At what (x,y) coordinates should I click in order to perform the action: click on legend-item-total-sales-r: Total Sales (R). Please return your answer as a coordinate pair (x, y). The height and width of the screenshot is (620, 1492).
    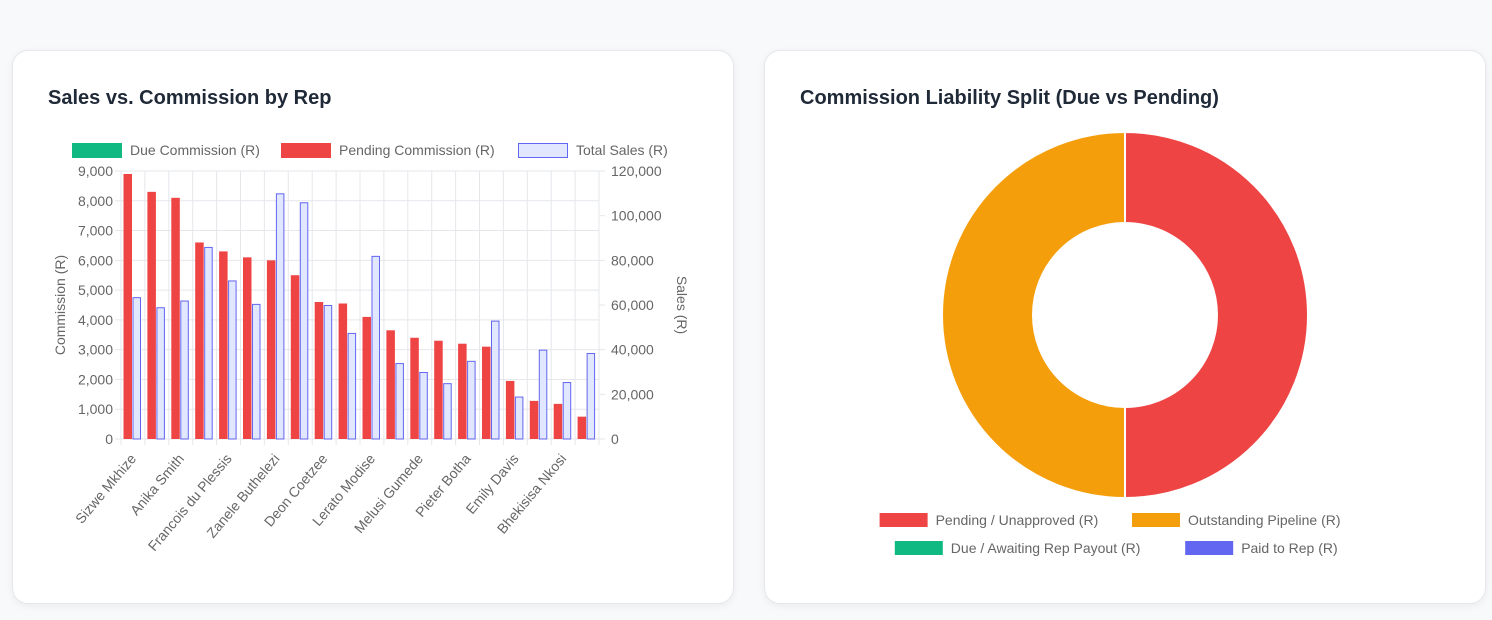
    Looking at the image, I should click on (593, 150).